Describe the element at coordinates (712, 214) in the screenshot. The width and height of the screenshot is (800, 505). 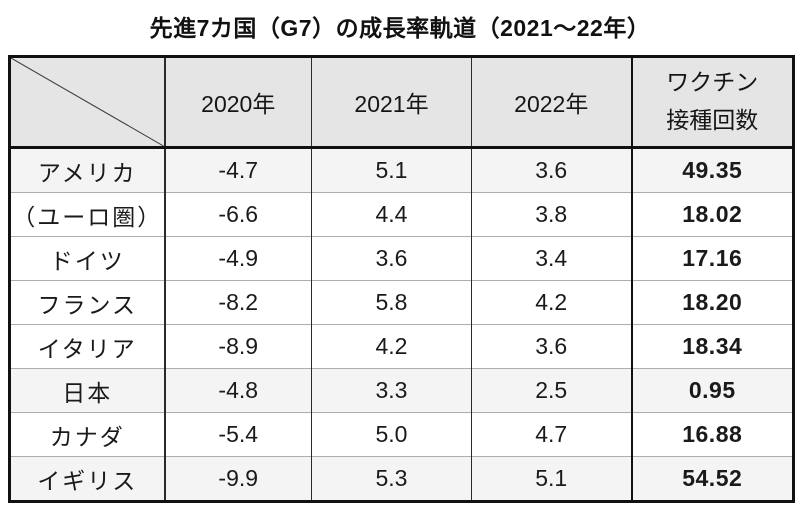
I see `vaccine-doses-cell: 18.02` at that location.